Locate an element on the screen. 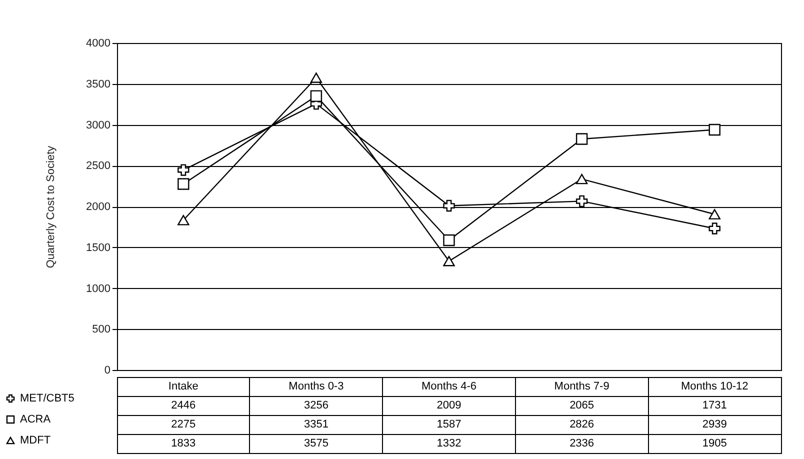 The height and width of the screenshot is (459, 804). x-tick-label: Months 4-6 is located at coordinates (449, 386).